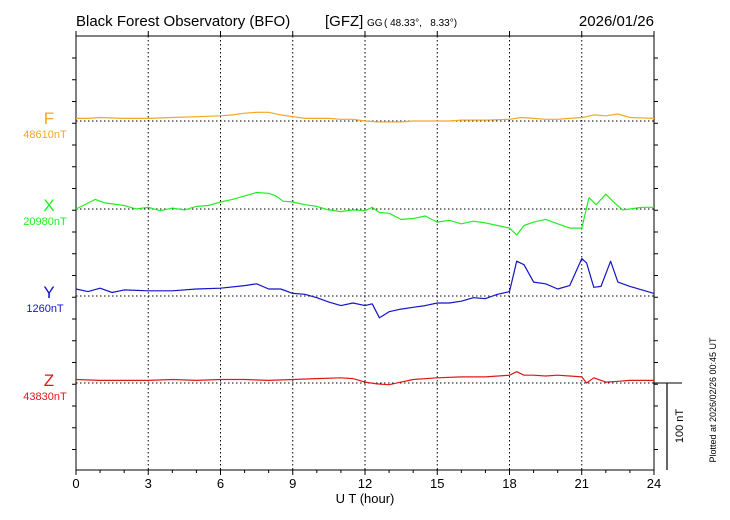 The image size is (730, 520). Describe the element at coordinates (364, 213) in the screenshot. I see `series-line-x` at that location.